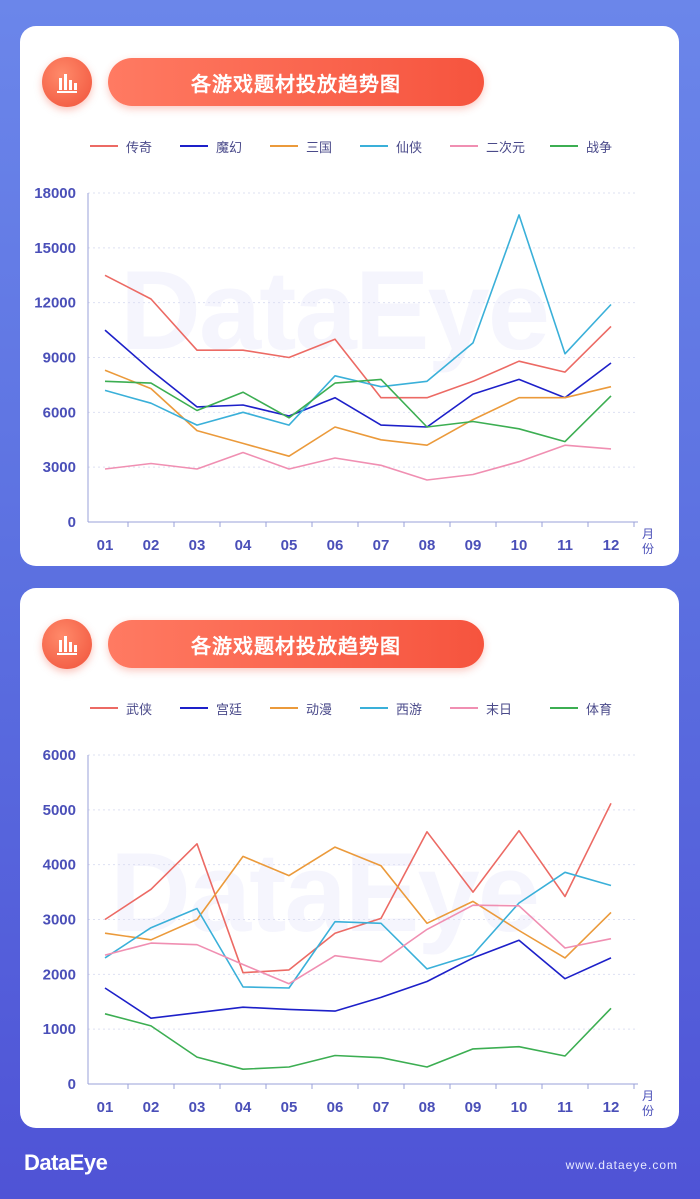 The image size is (700, 1199). I want to click on legend-item: 末日, so click(481, 708).